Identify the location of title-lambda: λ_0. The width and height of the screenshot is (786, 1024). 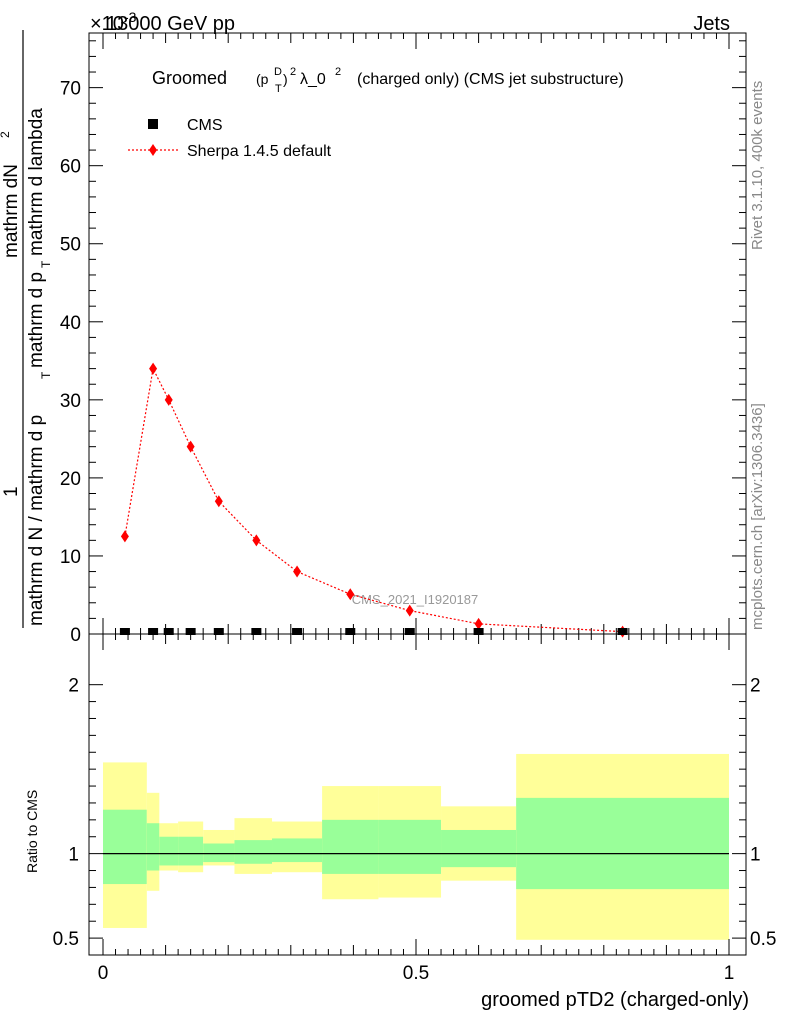
(313, 79).